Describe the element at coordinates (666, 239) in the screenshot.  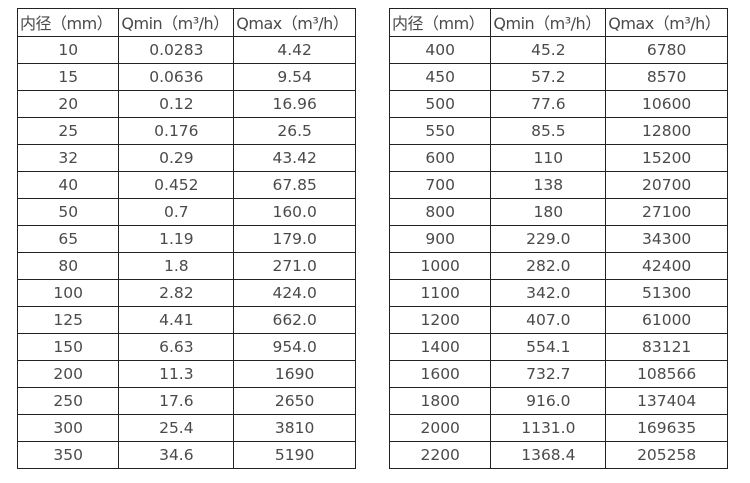
I see `table-cell: 34300` at that location.